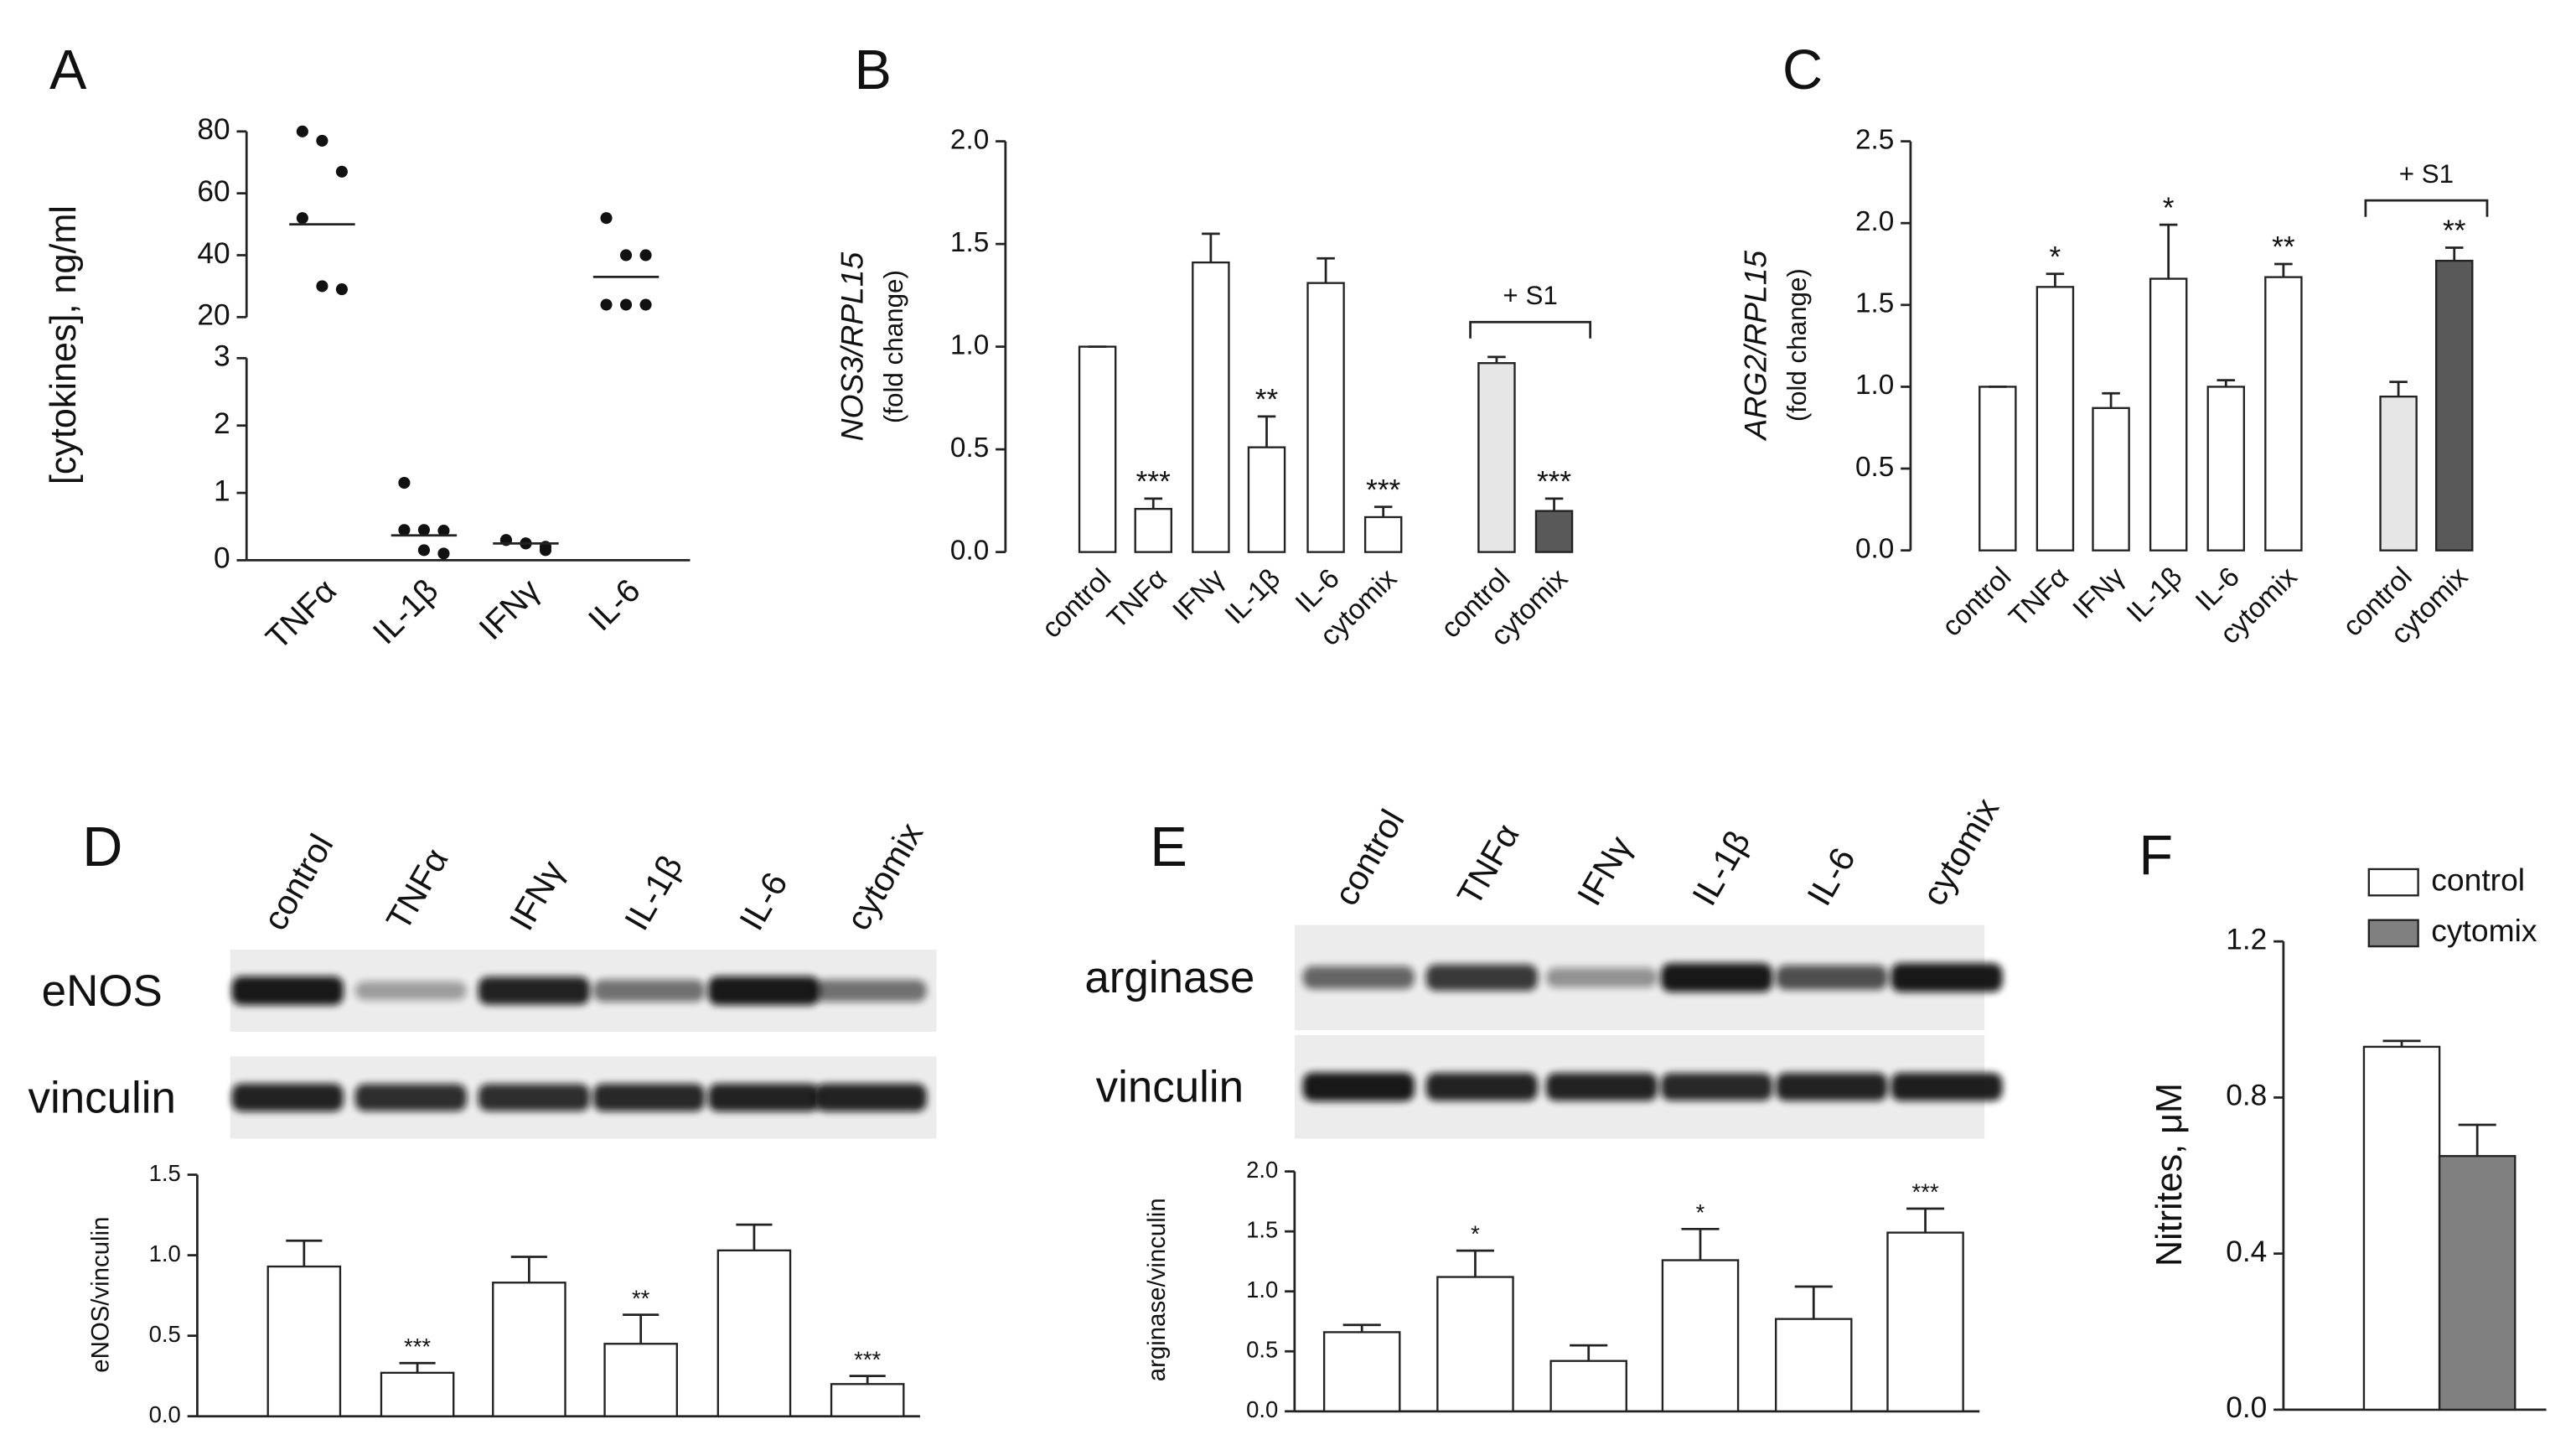 This screenshot has height=1445, width=2576. What do you see at coordinates (222, 356) in the screenshot?
I see `y-tick-label: 3` at bounding box center [222, 356].